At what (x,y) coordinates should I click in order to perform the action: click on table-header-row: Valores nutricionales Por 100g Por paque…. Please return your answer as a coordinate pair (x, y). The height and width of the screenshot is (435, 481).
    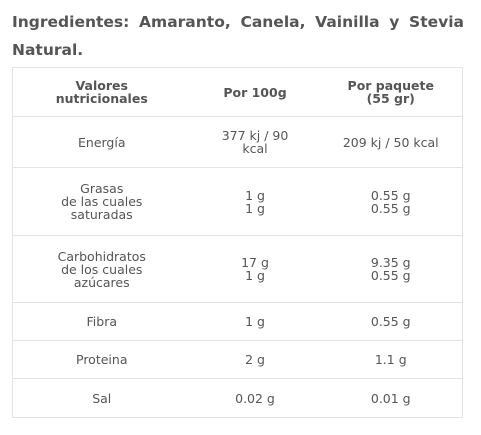
    Looking at the image, I should click on (237, 92).